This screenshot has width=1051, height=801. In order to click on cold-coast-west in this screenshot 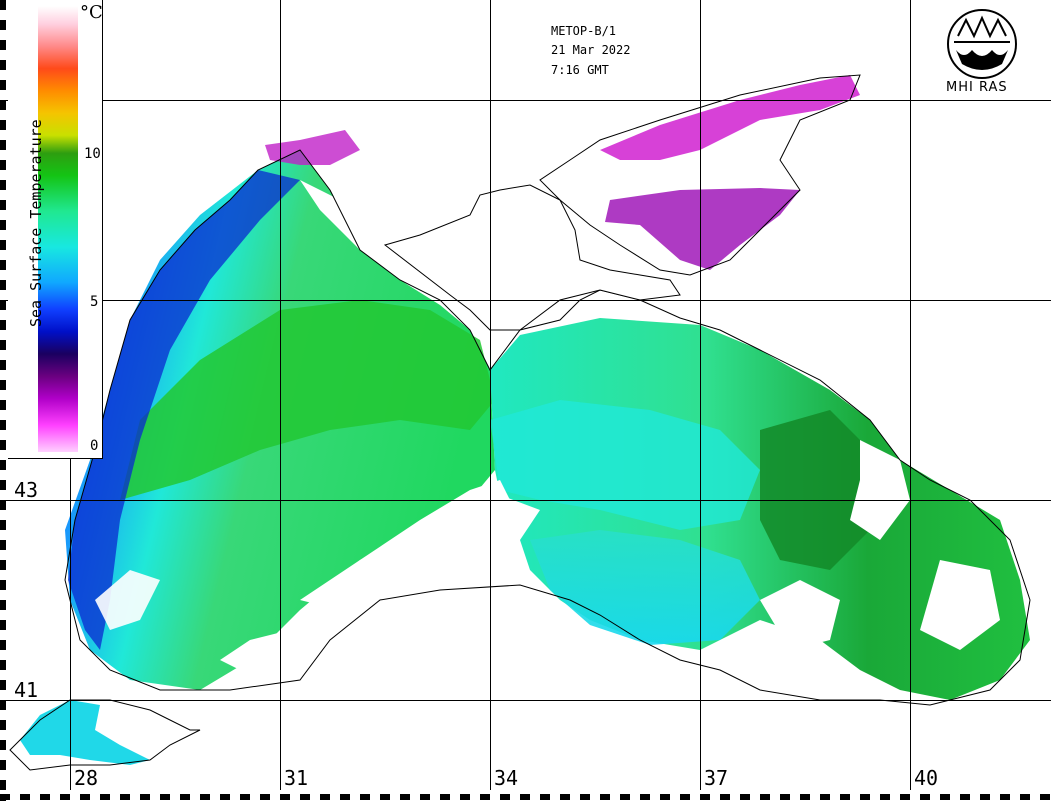, I will do `click(184, 410)`.